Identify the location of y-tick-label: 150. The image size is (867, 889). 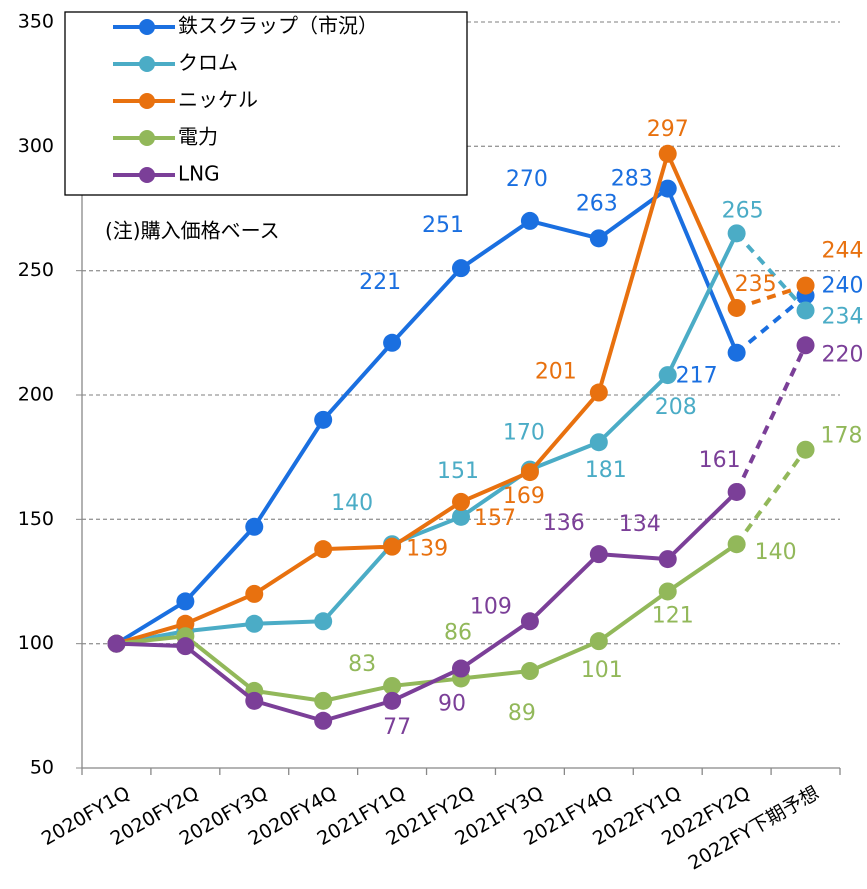
(36, 519).